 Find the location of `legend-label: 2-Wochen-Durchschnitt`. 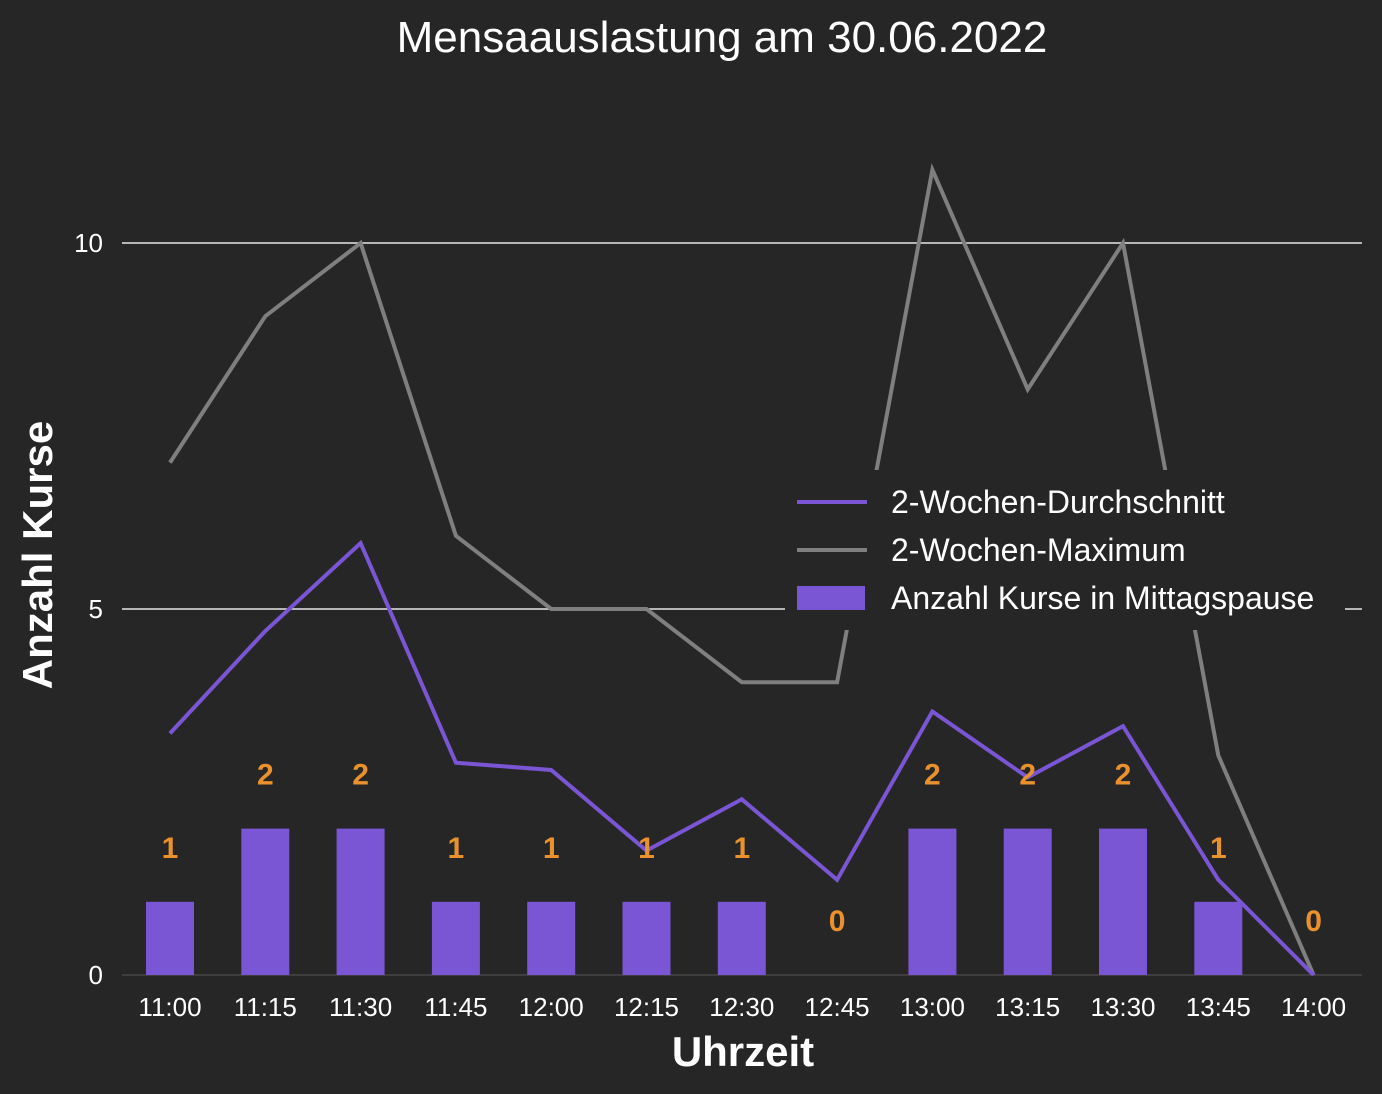

legend-label: 2-Wochen-Durchschnitt is located at coordinates (1058, 502).